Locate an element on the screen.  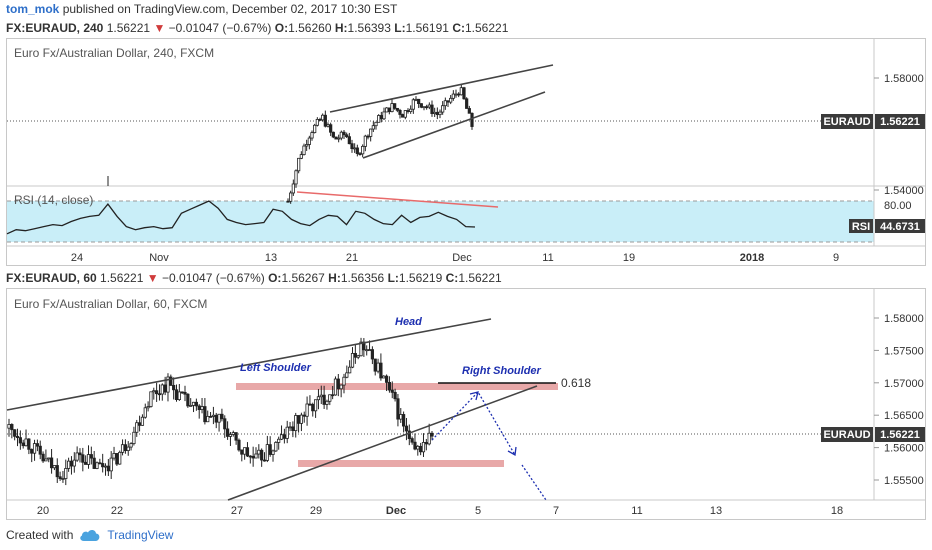
pane2-symbol: FX:EURAUD, 60 is located at coordinates (51, 278).